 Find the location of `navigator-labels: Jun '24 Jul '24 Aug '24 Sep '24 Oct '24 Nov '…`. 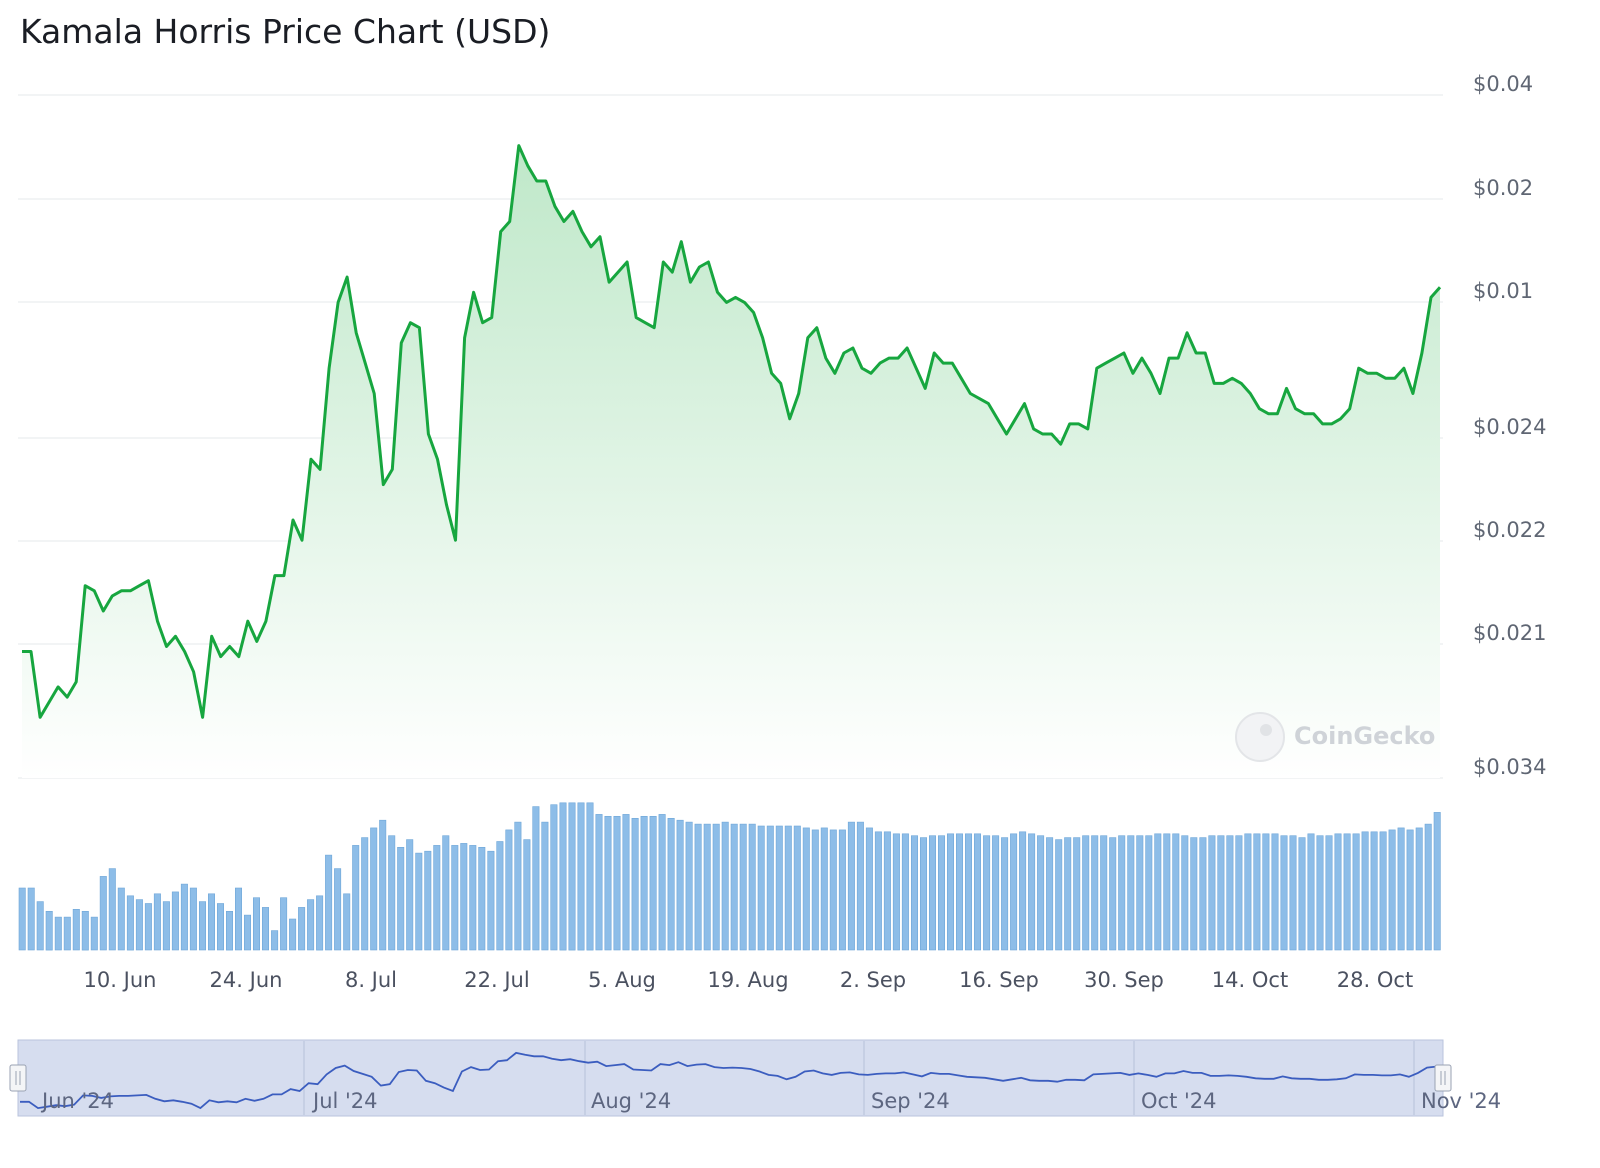

navigator-labels: Jun '24 Jul '24 Aug '24 Sep '24 Oct '24 Nov '… is located at coordinates (770, 1101).